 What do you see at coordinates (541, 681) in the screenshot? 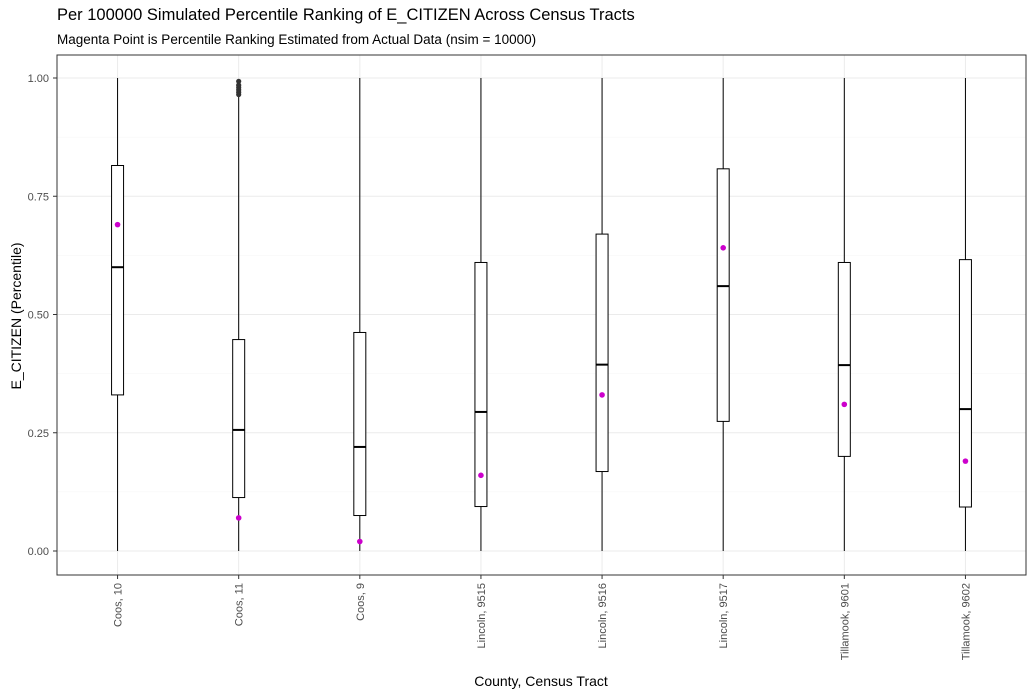
I see `x-axis-title: County, Census Tract` at bounding box center [541, 681].